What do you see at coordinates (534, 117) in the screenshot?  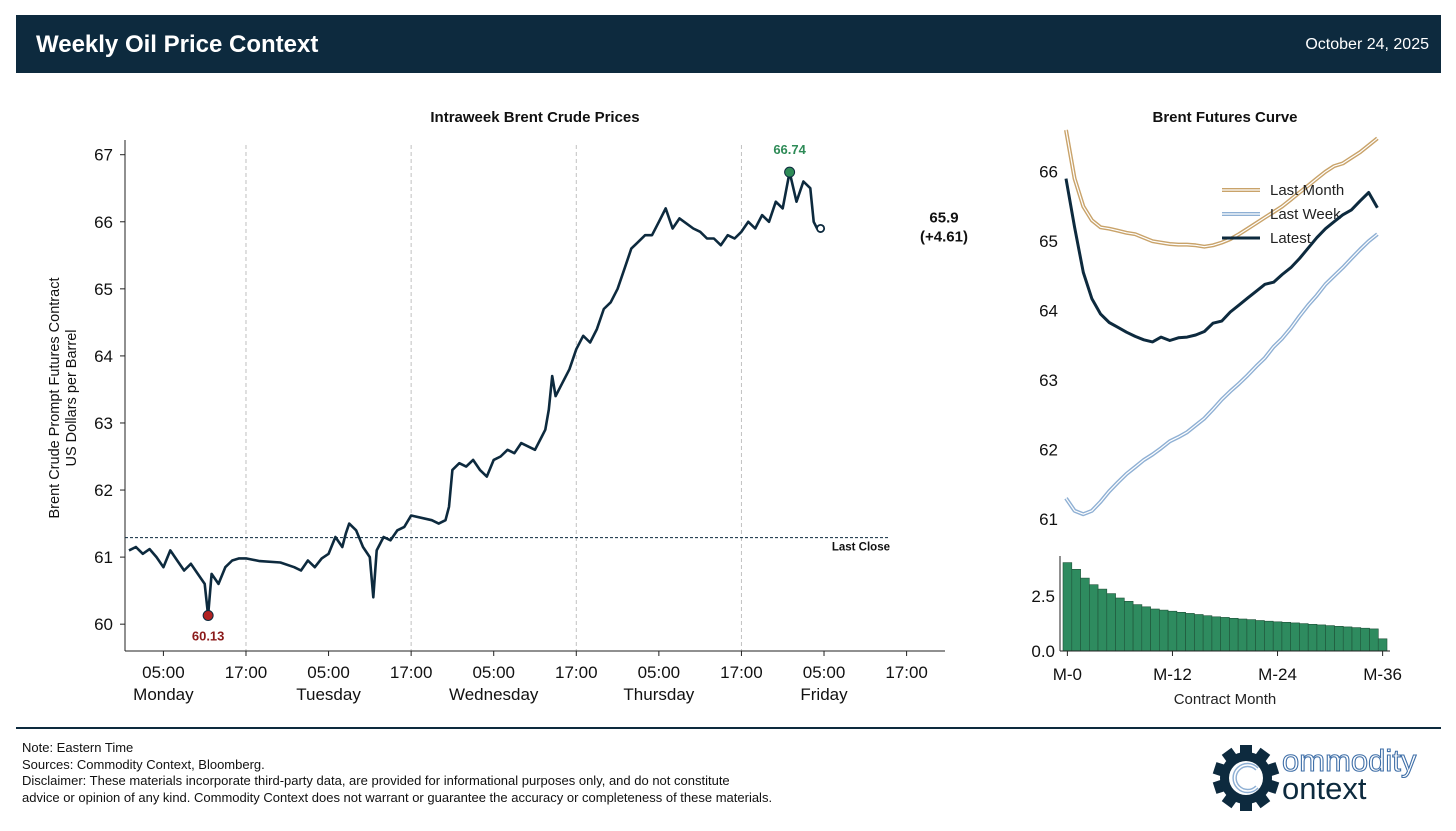 I see `main-chart-title: Intraweek Brent Crude Prices` at bounding box center [534, 117].